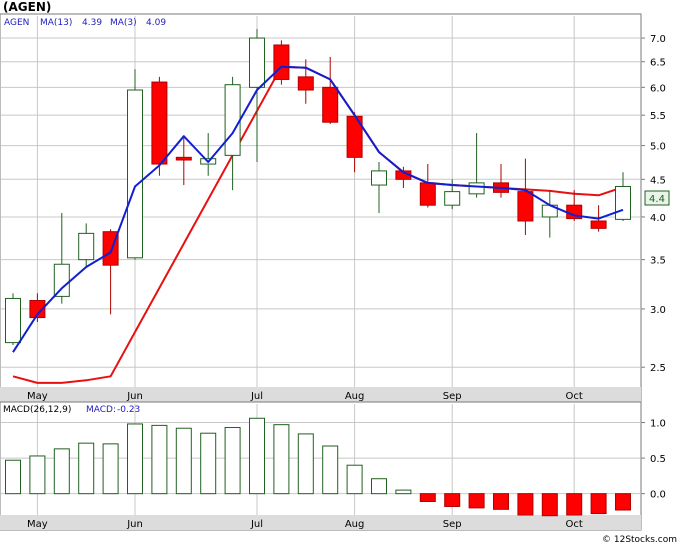  Describe the element at coordinates (256, 396) in the screenshot. I see `price-x-tick-label: Jul` at that location.